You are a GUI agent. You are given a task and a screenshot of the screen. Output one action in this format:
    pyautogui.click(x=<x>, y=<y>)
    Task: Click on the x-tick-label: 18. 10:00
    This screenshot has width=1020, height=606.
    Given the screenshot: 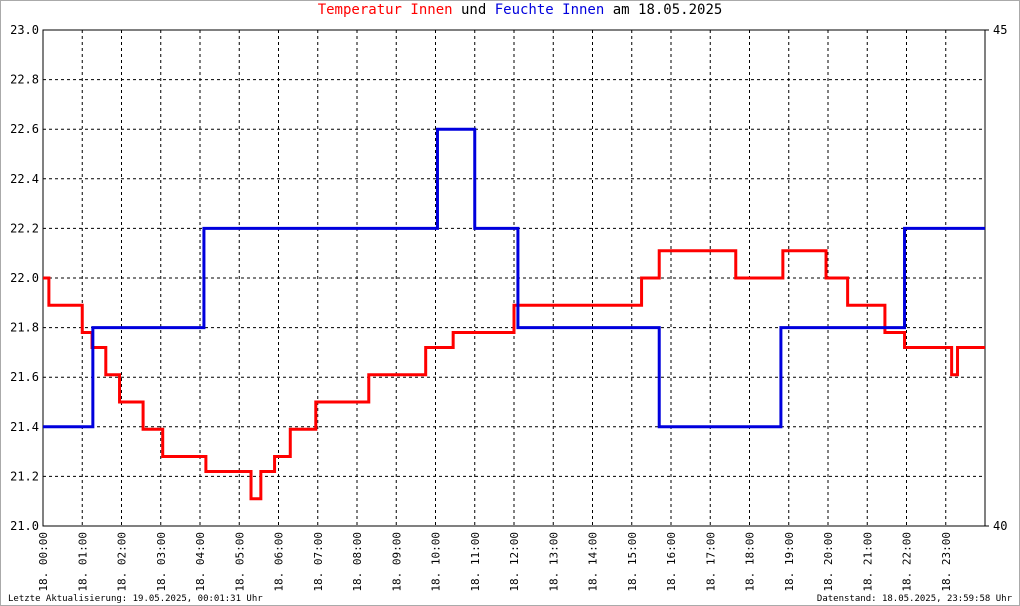 What is the action you would take?
    pyautogui.click(x=436, y=562)
    